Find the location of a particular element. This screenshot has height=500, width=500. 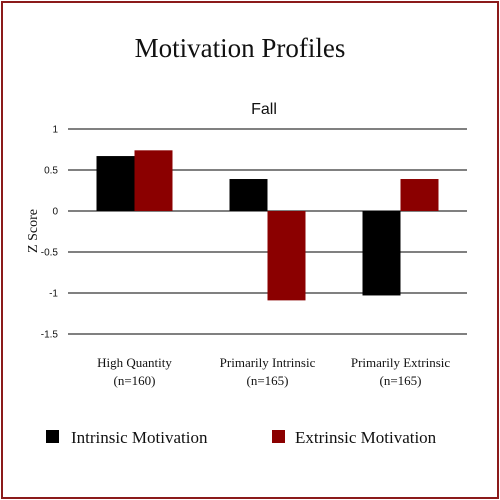

y-tick-label: 1 is located at coordinates (55, 130).